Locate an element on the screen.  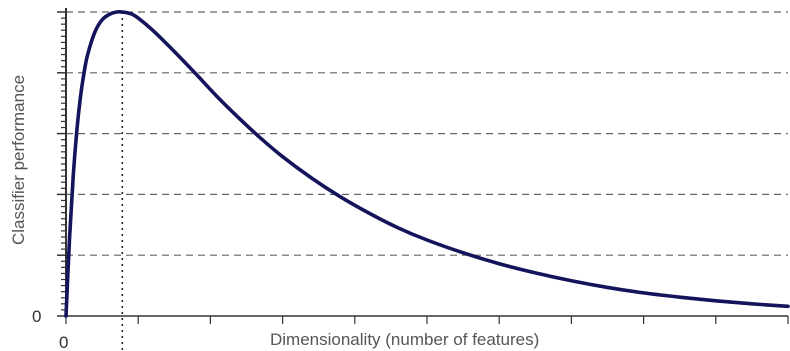
x-axis-title: Dimensionality (number of features) is located at coordinates (404, 339).